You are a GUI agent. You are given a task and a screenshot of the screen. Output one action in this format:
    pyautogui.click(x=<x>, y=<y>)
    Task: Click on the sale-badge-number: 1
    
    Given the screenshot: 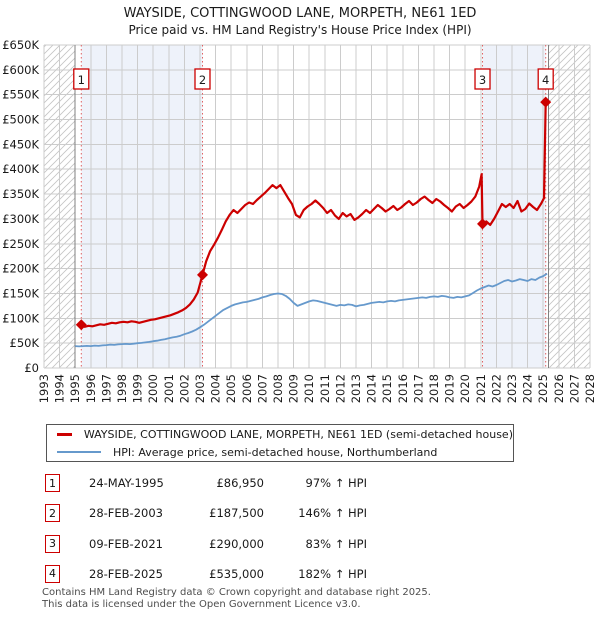 What is the action you would take?
    pyautogui.click(x=81, y=80)
    